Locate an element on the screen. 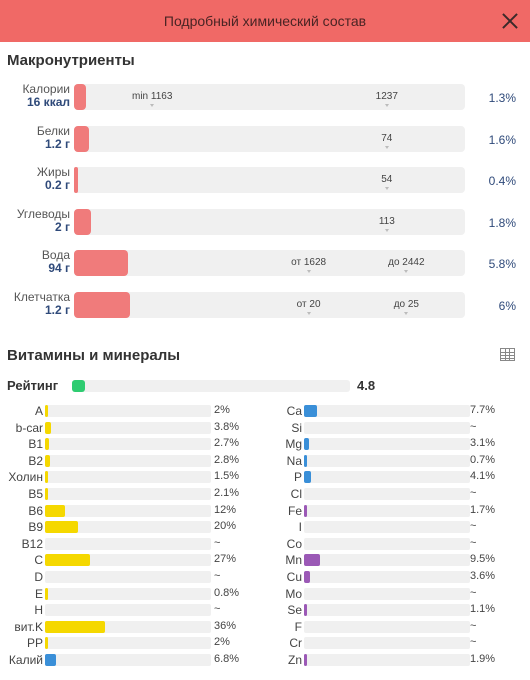  nutrient-name: Na is located at coordinates (294, 460).